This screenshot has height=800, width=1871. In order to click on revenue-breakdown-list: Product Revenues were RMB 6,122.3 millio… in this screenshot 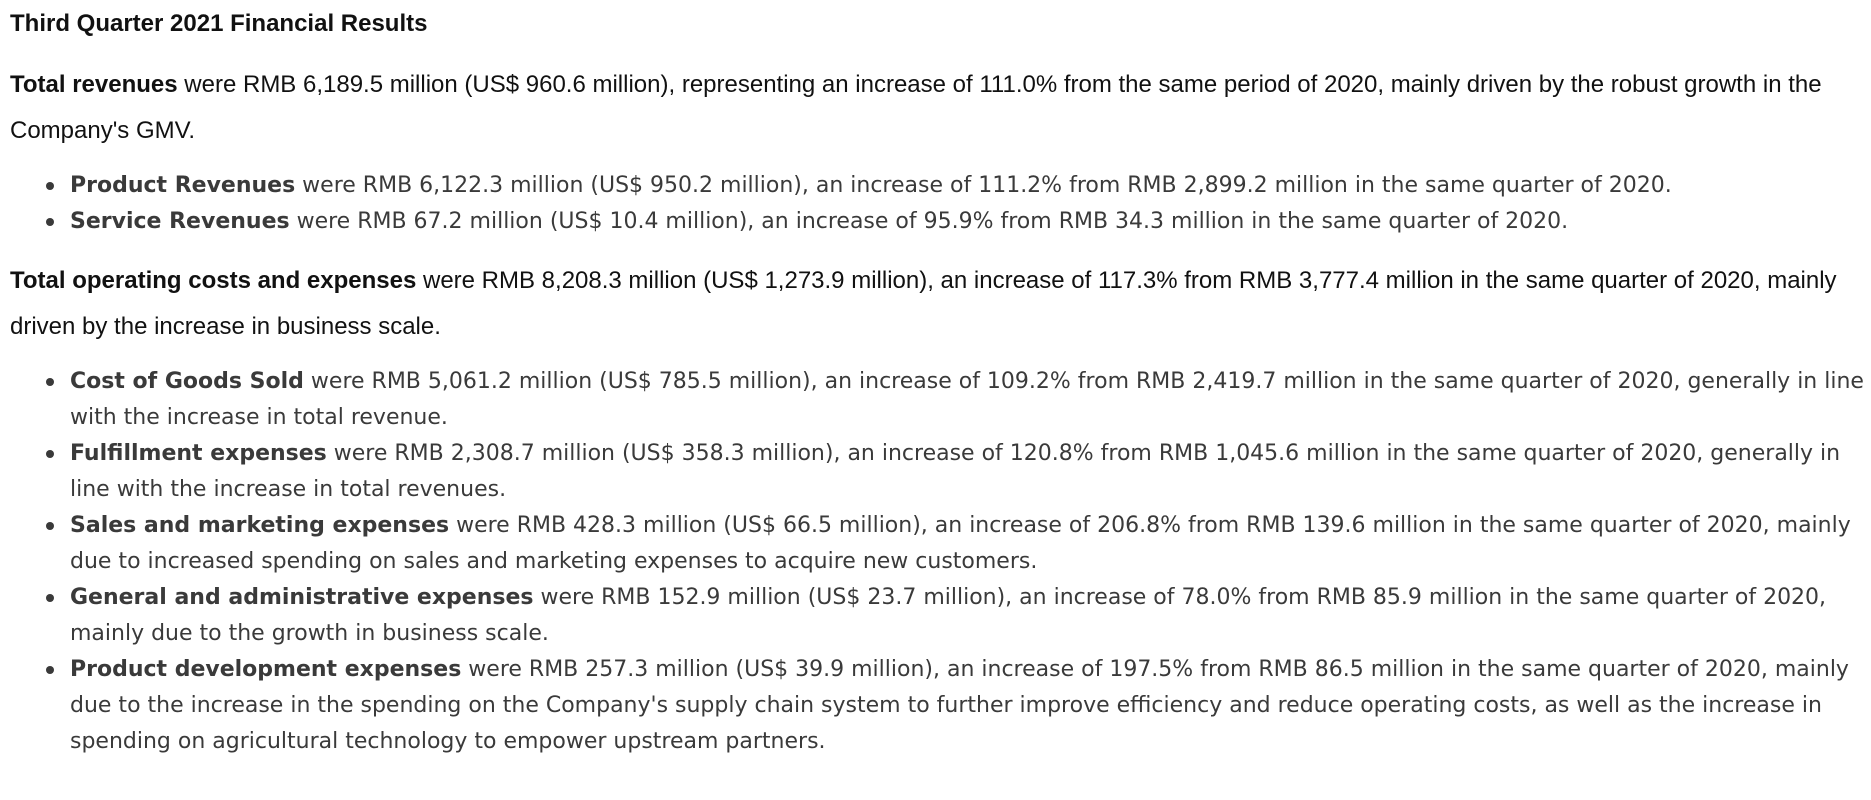, I will do `click(937, 204)`.